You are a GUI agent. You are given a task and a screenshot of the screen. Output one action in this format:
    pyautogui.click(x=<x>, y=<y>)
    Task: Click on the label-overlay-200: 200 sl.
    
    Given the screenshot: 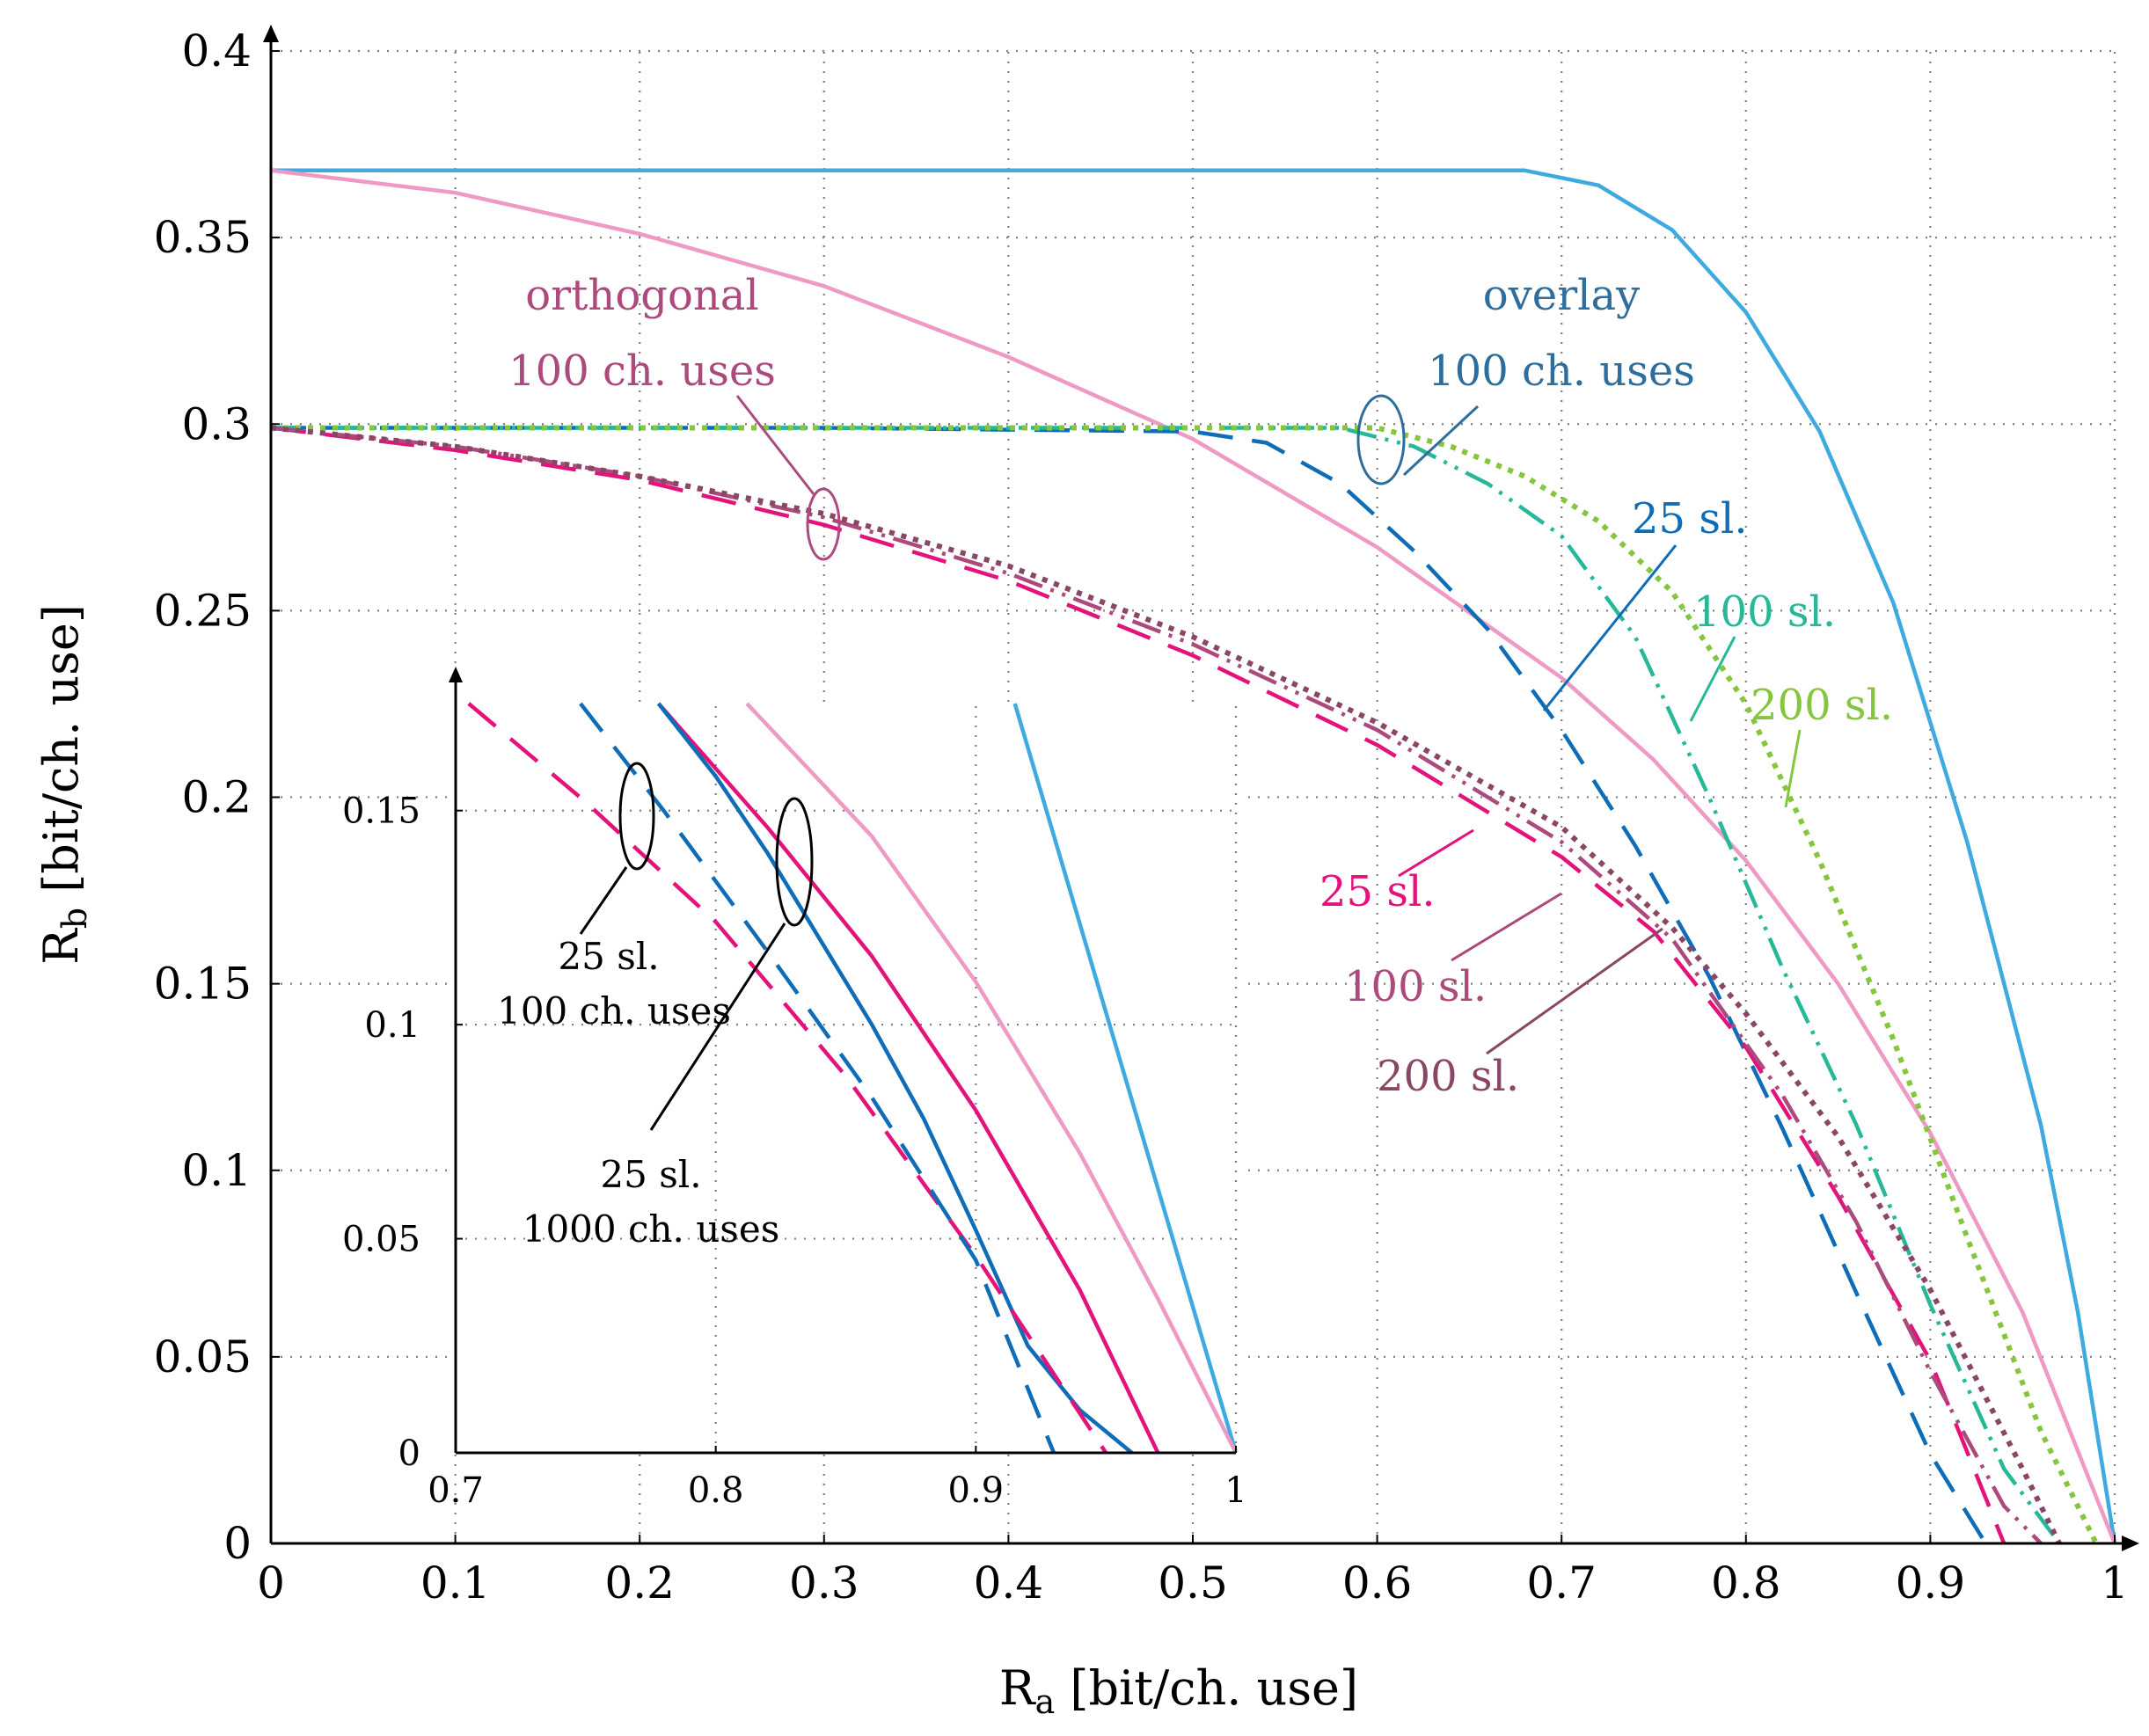 What is the action you would take?
    pyautogui.click(x=1822, y=706)
    